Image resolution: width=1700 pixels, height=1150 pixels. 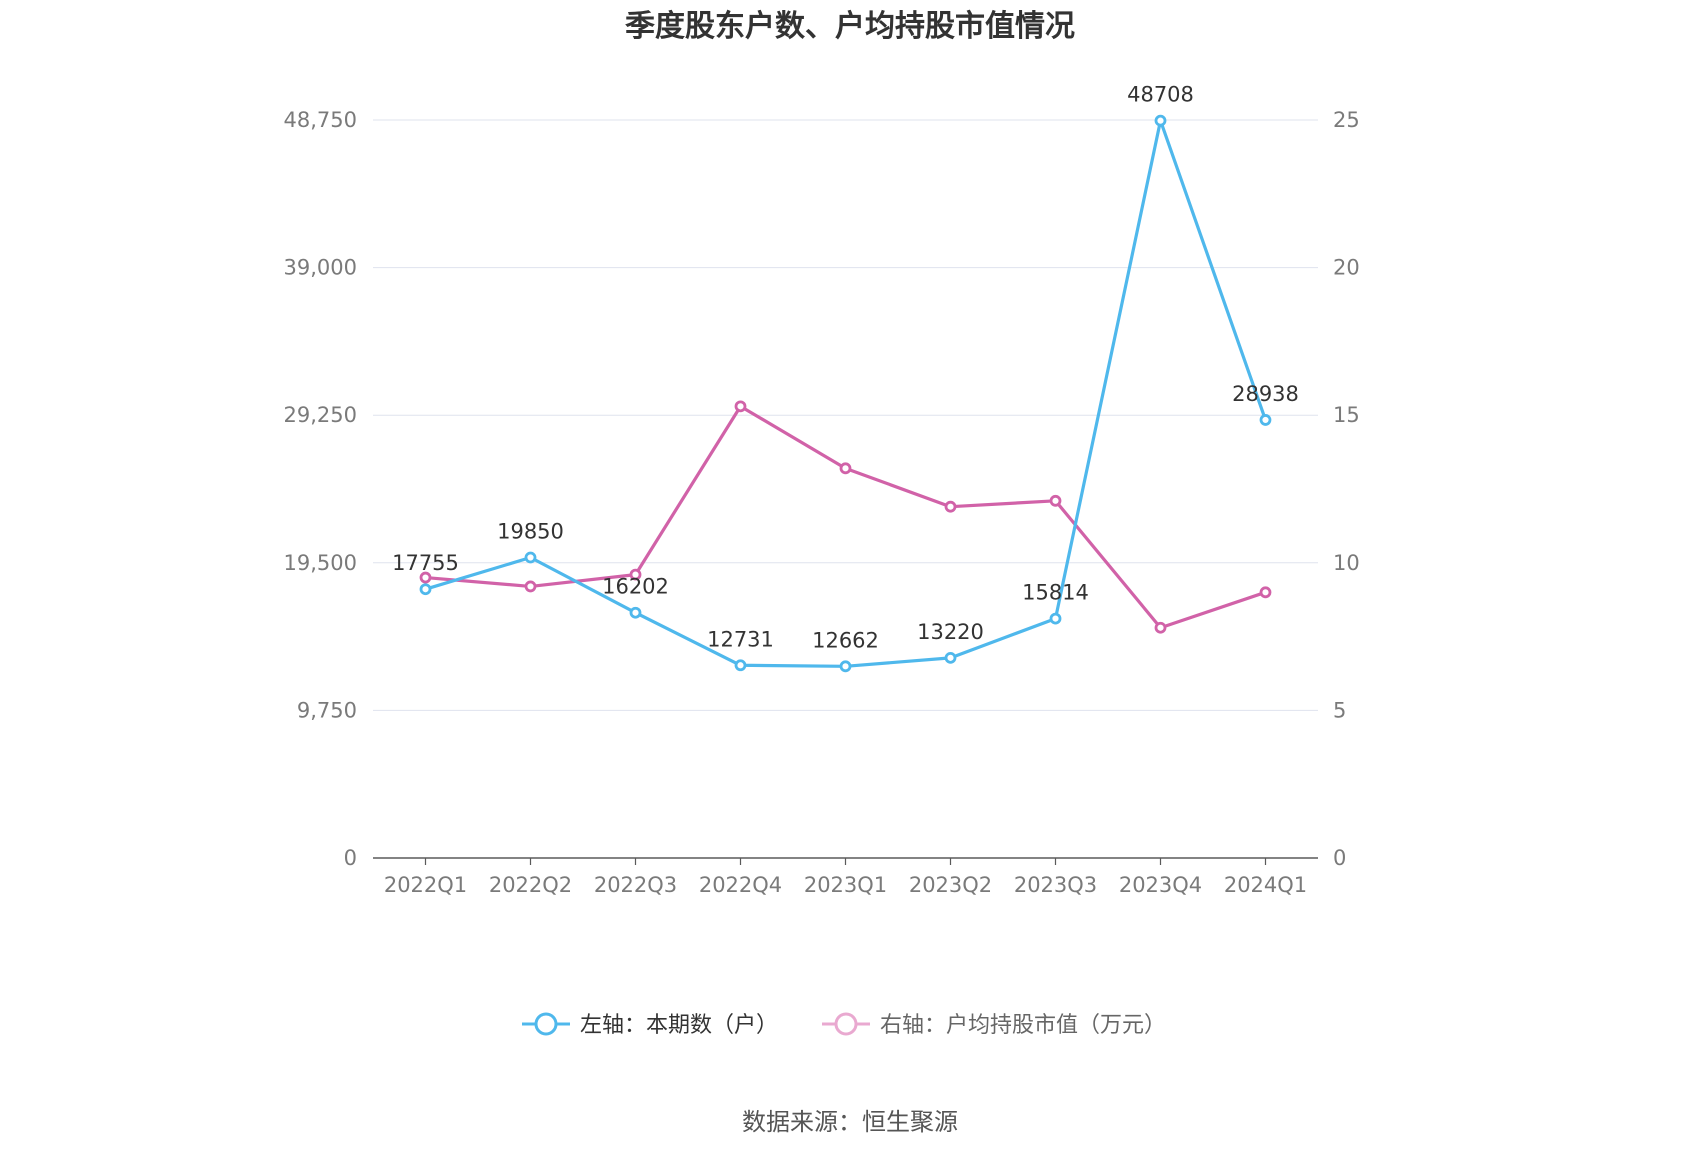 I want to click on left-tick-label: 48,750, so click(x=320, y=120).